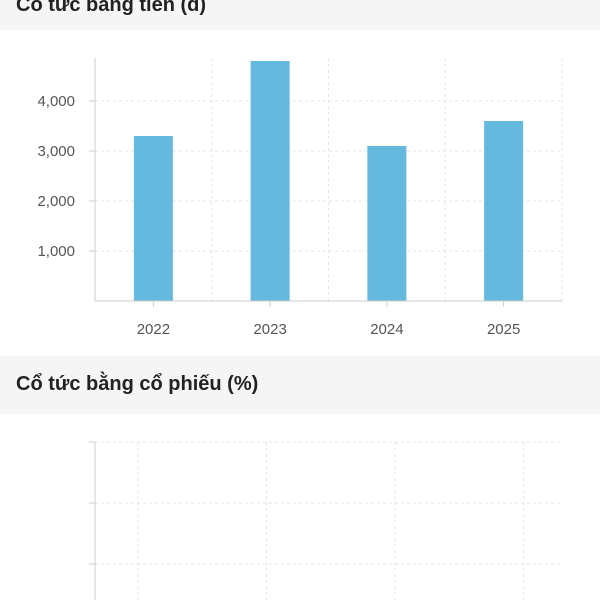 This screenshot has height=600, width=600. What do you see at coordinates (386, 329) in the screenshot?
I see `x-tick-label: 2024` at bounding box center [386, 329].